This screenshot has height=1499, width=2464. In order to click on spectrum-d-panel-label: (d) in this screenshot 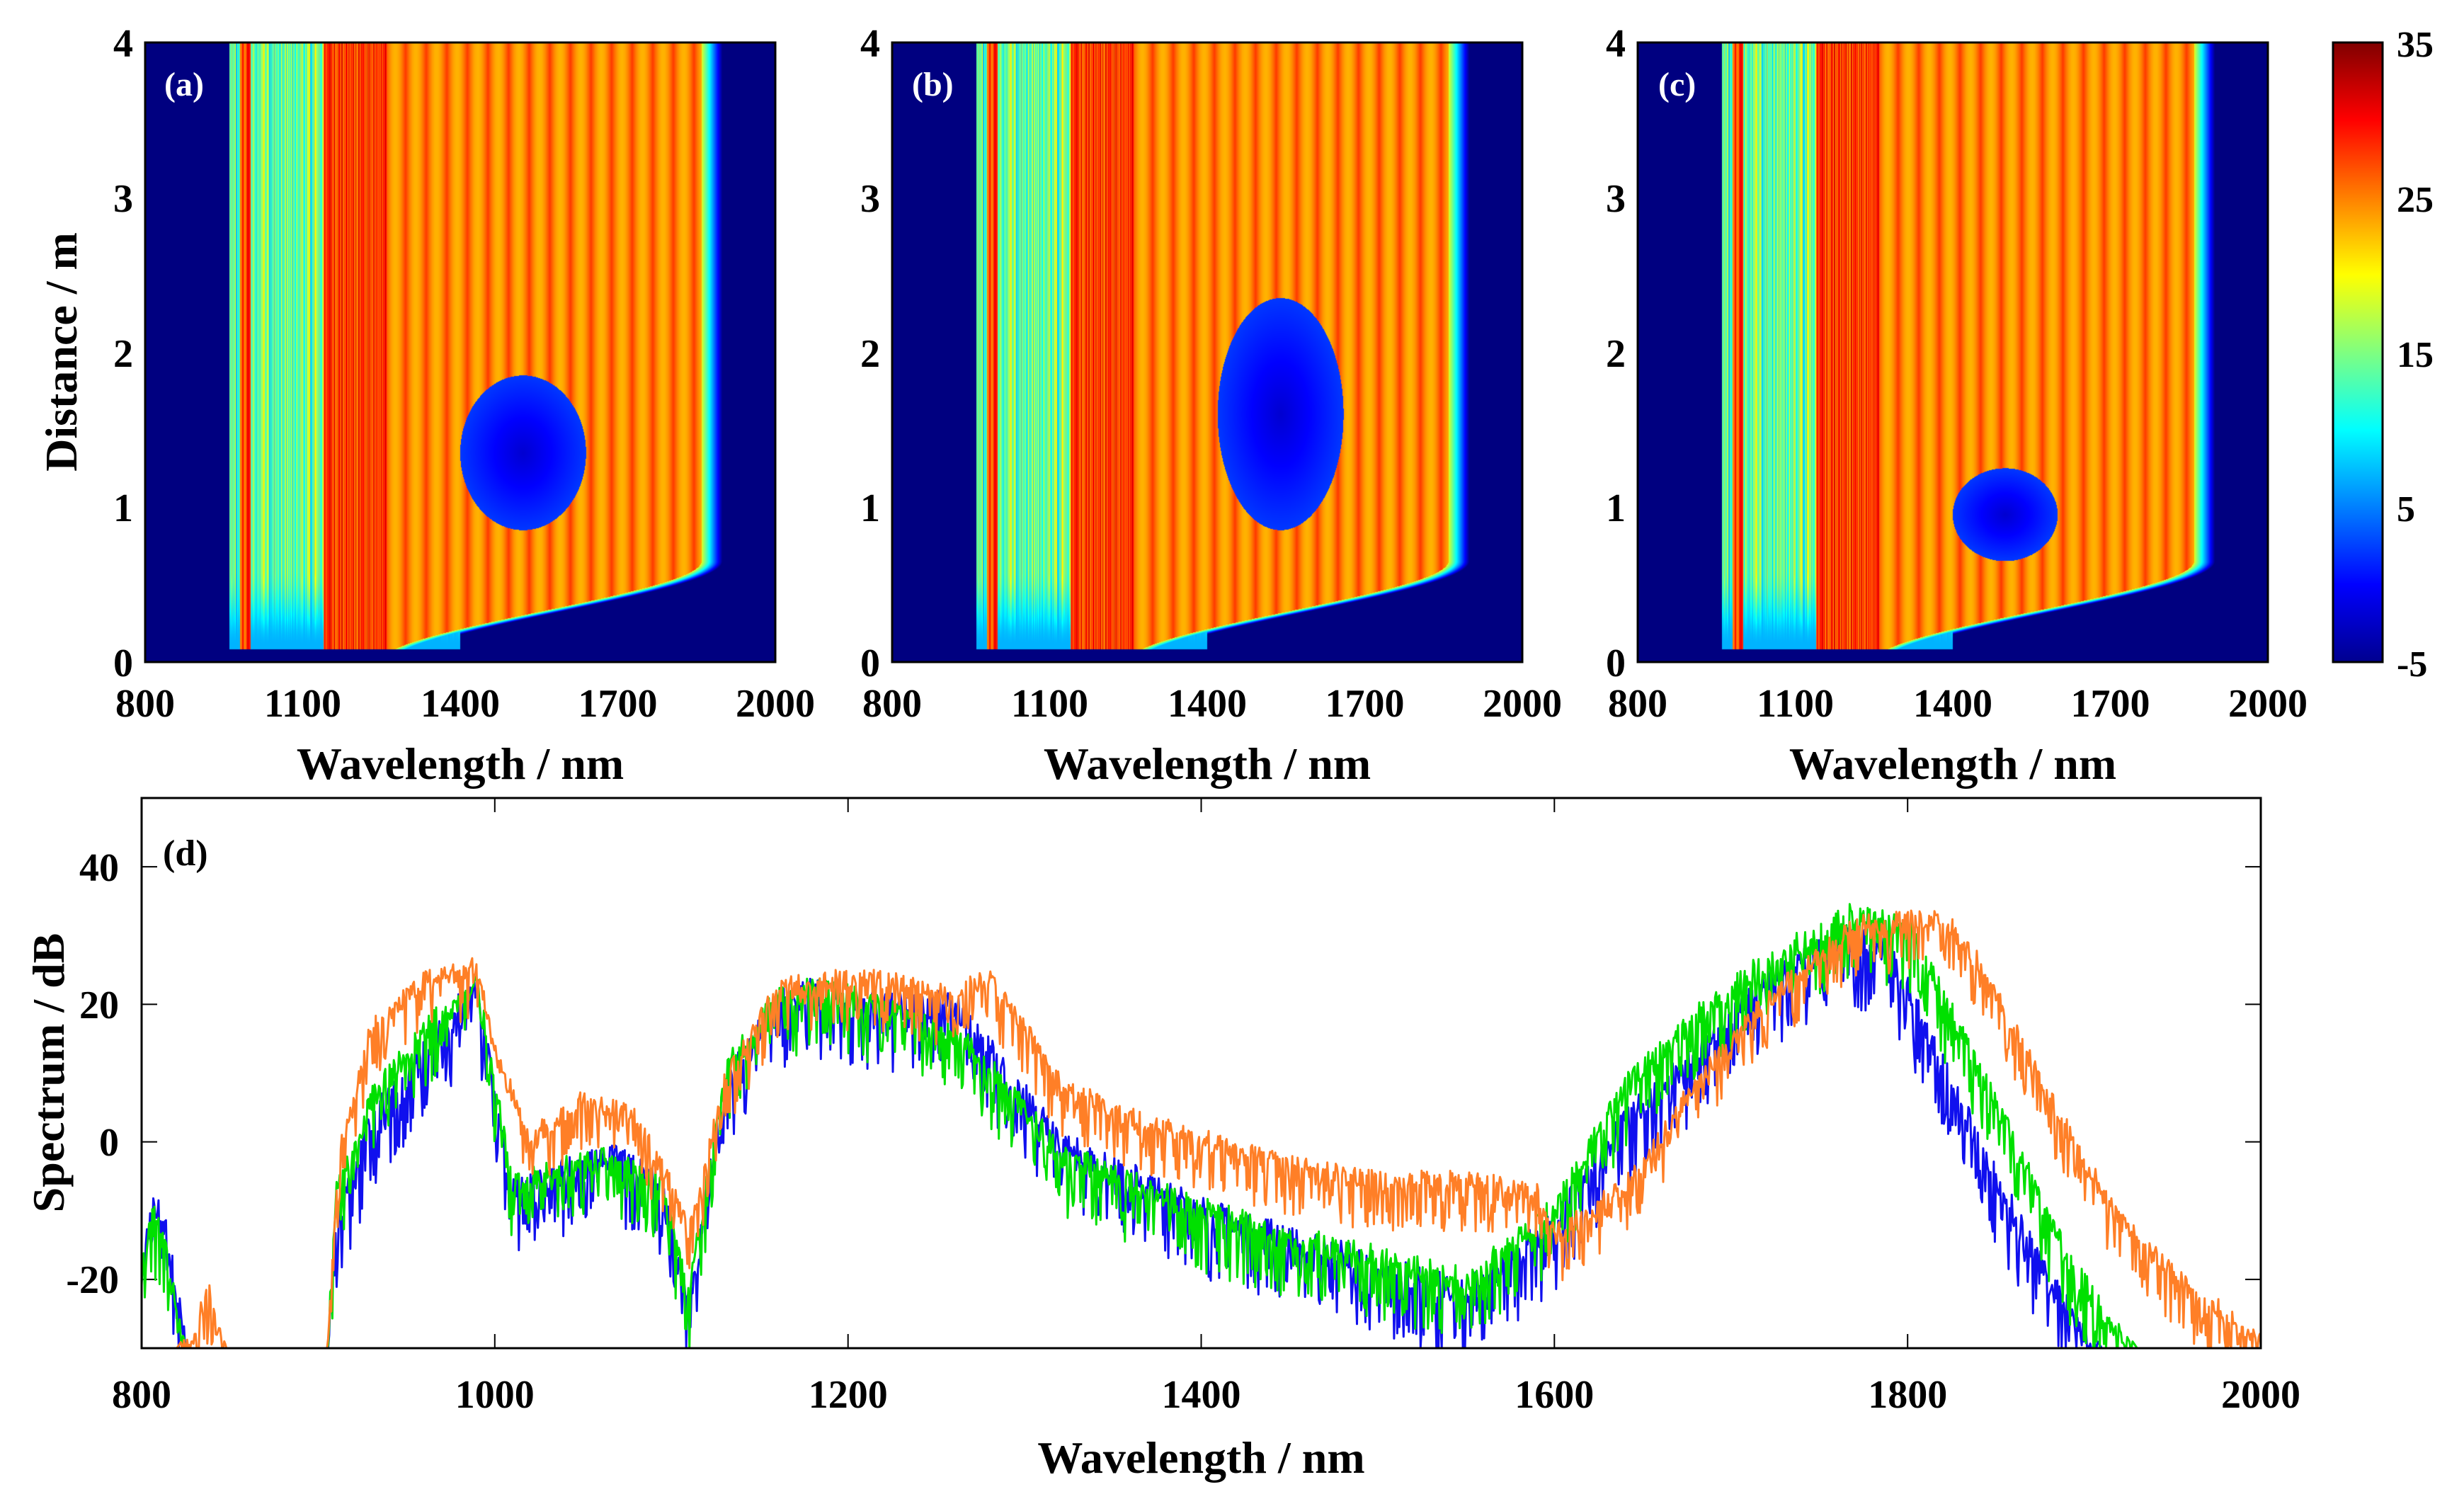, I will do `click(186, 853)`.